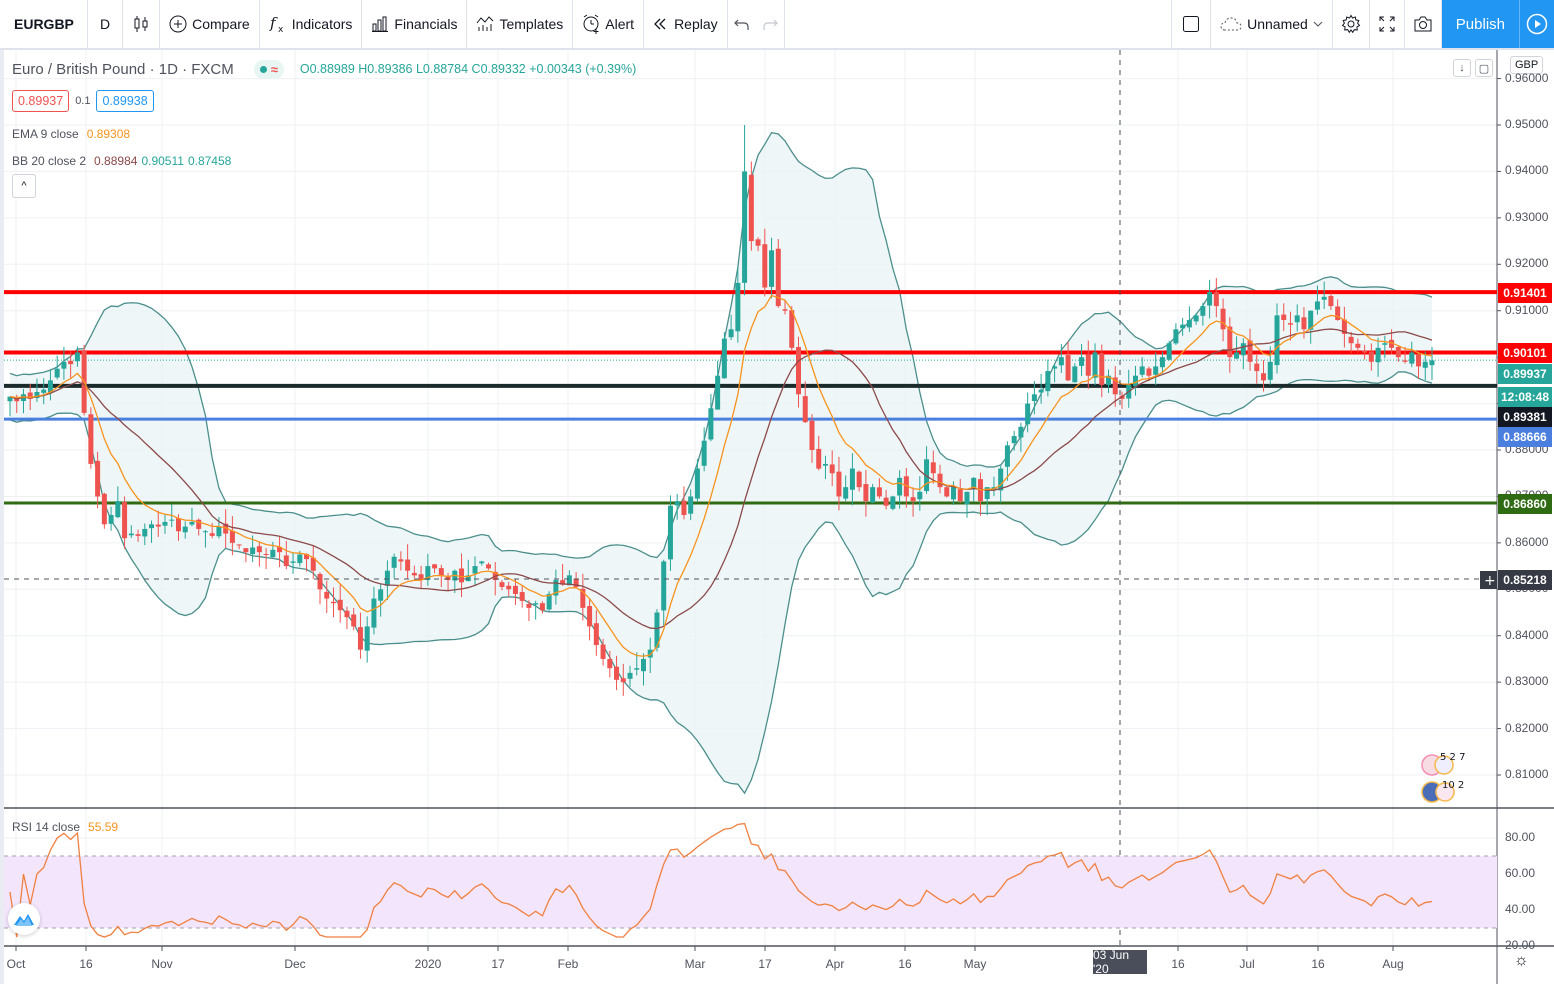  I want to click on price-tag-support-2: 0.88666, so click(1525, 437).